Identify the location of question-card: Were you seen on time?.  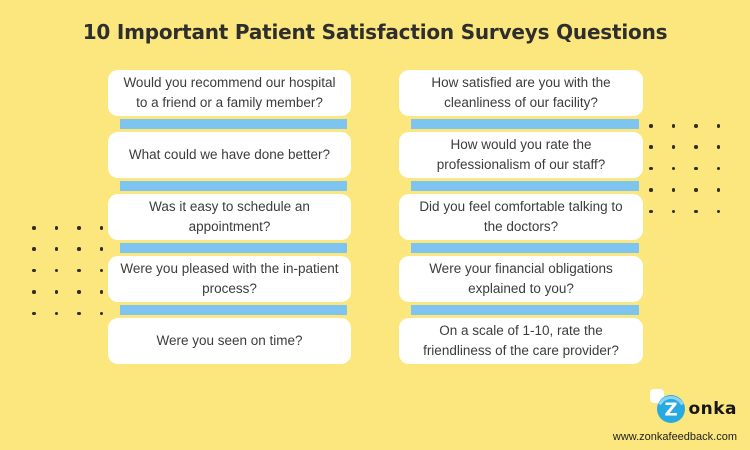
(229, 341).